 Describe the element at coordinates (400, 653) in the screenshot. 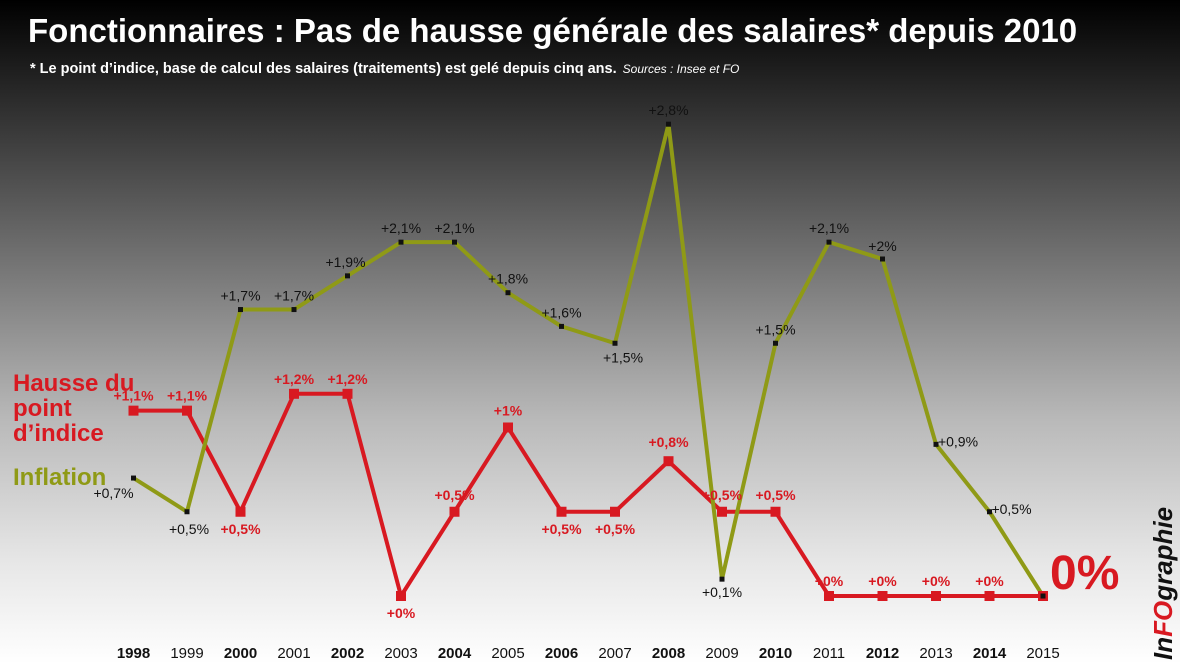

I see `x-tick-label: 2003` at that location.